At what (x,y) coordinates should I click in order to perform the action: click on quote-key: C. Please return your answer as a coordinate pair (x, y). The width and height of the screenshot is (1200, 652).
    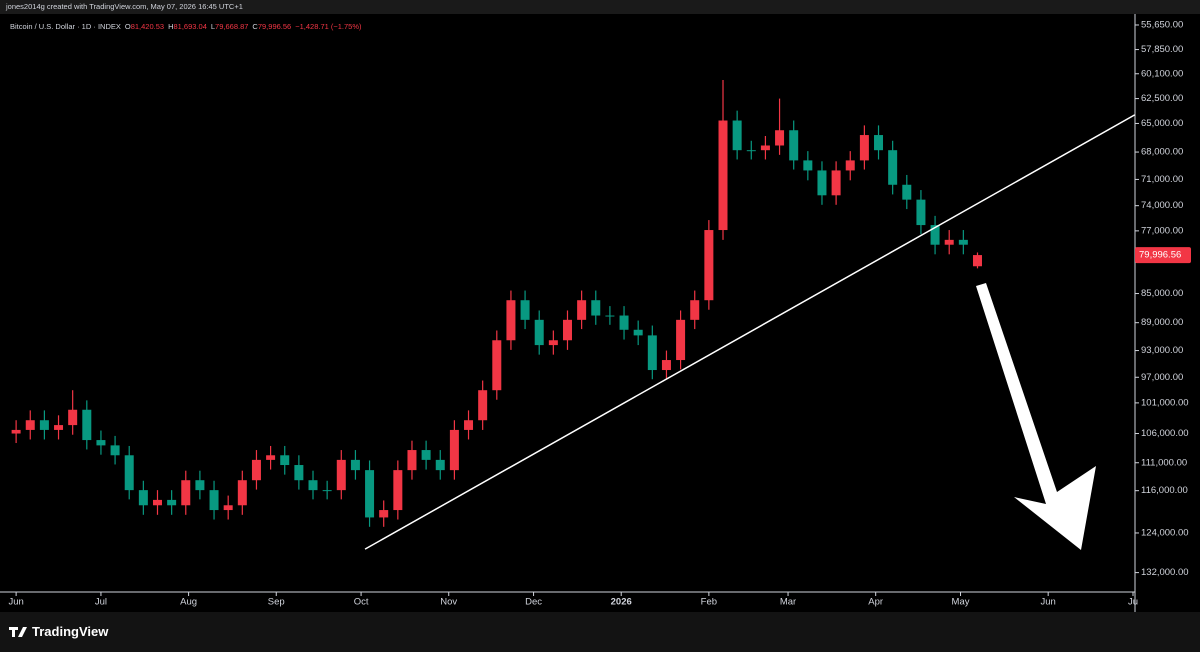
    Looking at the image, I should click on (255, 26).